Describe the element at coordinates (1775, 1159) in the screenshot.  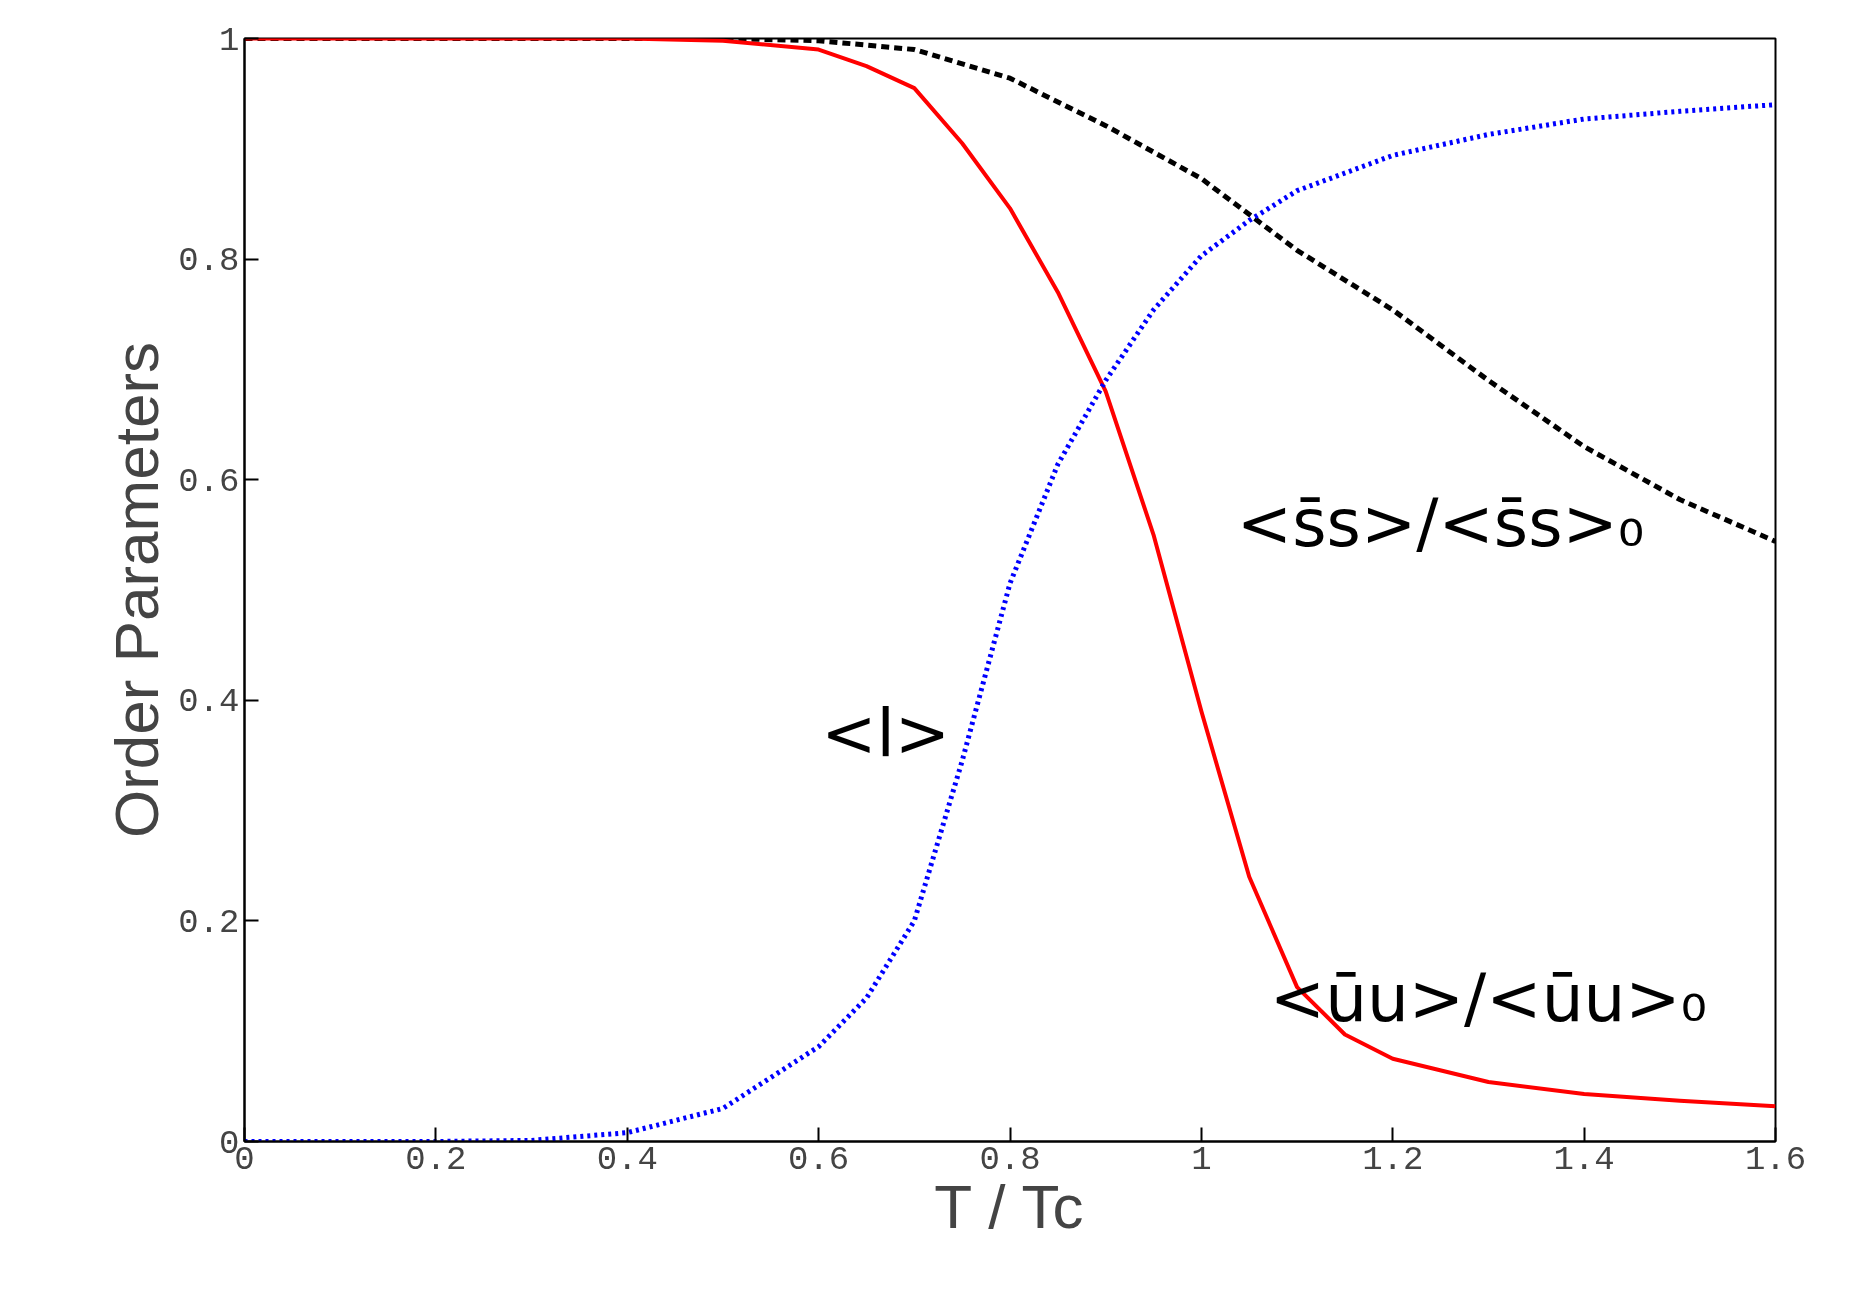
I see `x-tick-label: 1.6` at that location.